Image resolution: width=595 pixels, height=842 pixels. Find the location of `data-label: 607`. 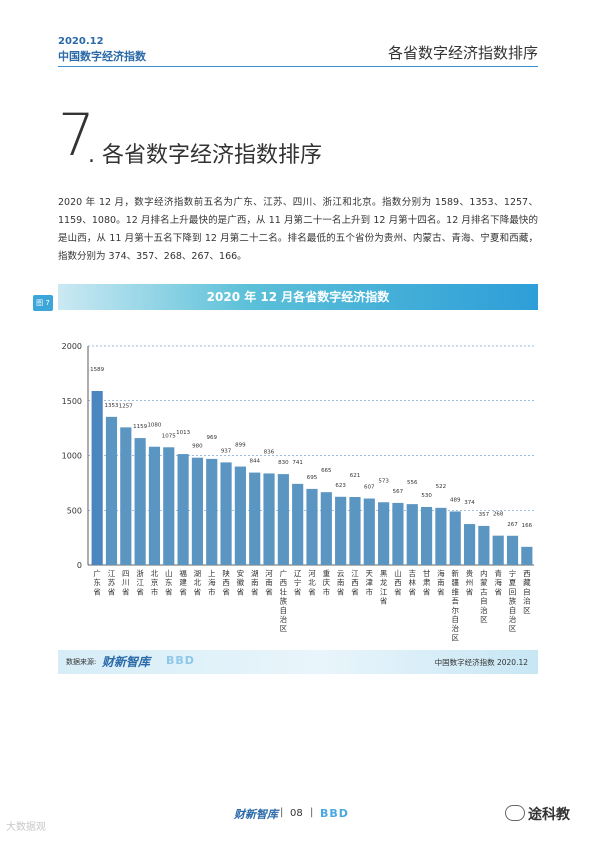

data-label: 607 is located at coordinates (369, 488).